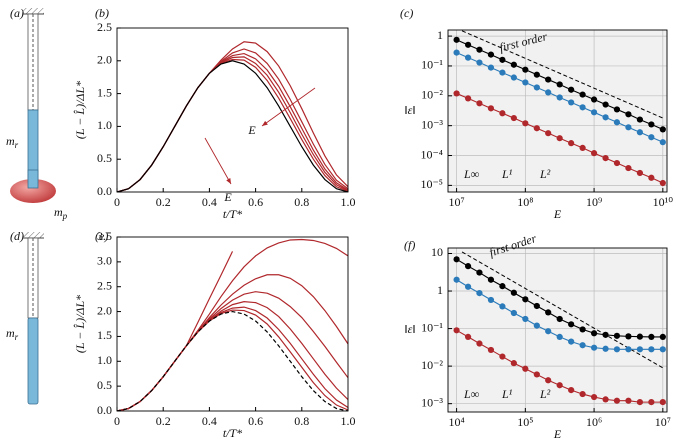 This screenshot has height=448, width=676. What do you see at coordinates (12, 334) in the screenshot?
I see `mass-label: mr` at bounding box center [12, 334].